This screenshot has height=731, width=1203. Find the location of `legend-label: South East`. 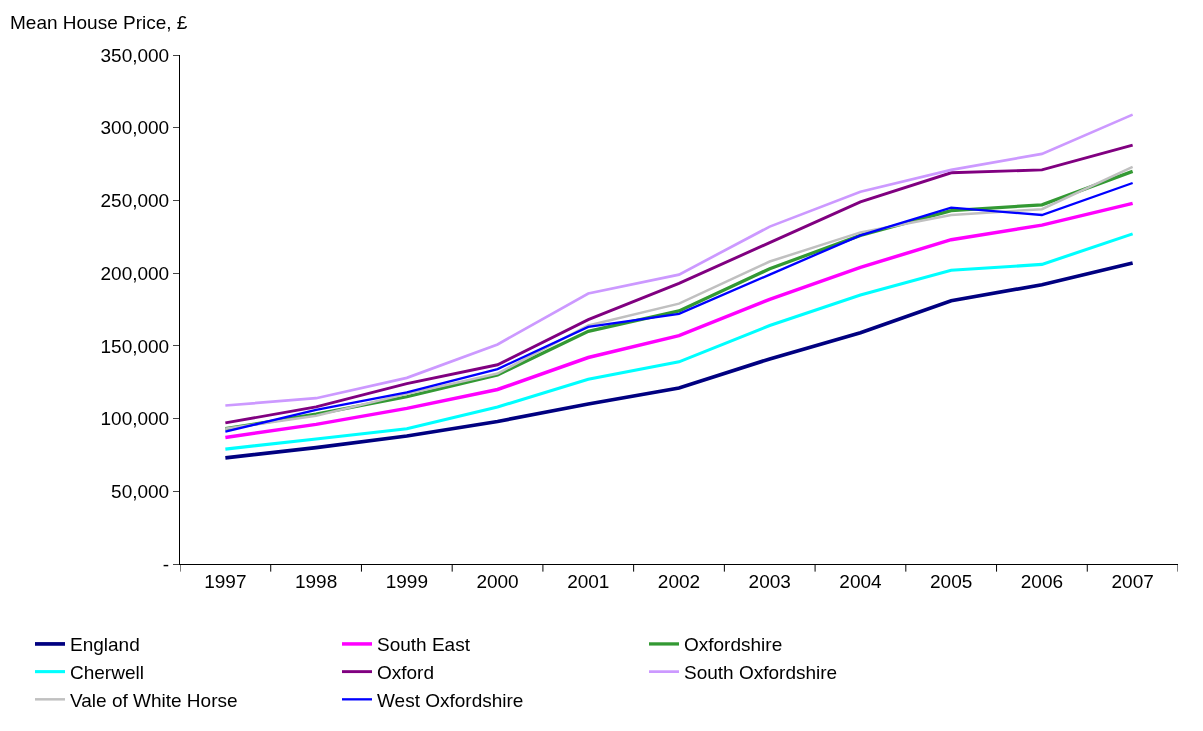

legend-label: South East is located at coordinates (424, 645).